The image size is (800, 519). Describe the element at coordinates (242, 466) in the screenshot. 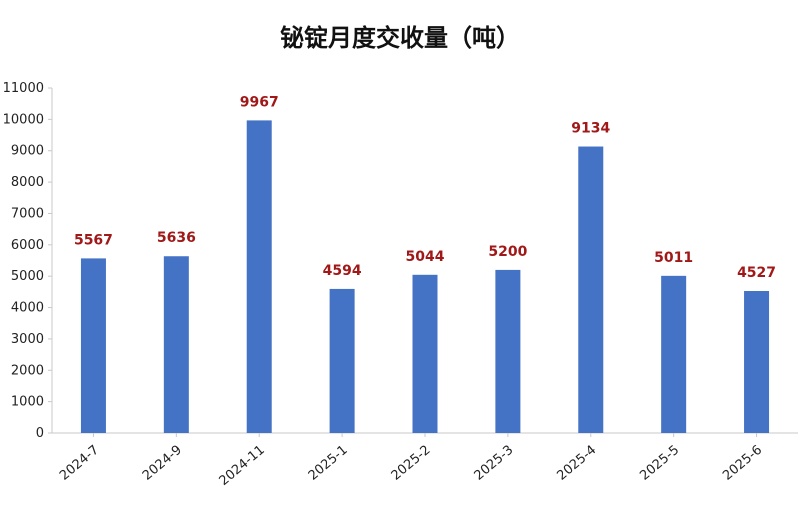

I see `x-tick-label: 2024-11` at that location.